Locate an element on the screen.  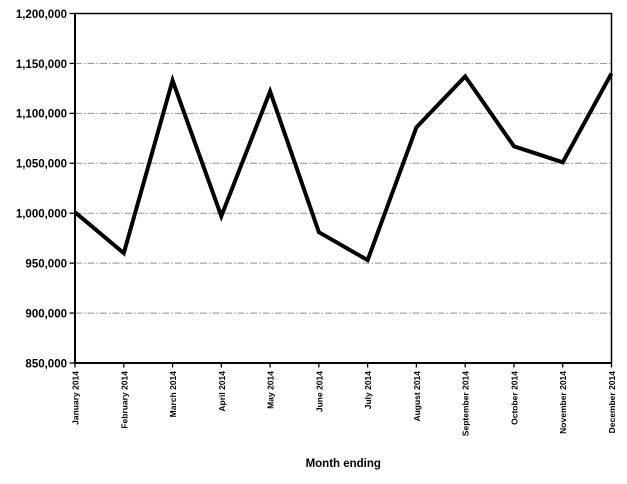
x-tick-label: August 2014 is located at coordinates (417, 396).